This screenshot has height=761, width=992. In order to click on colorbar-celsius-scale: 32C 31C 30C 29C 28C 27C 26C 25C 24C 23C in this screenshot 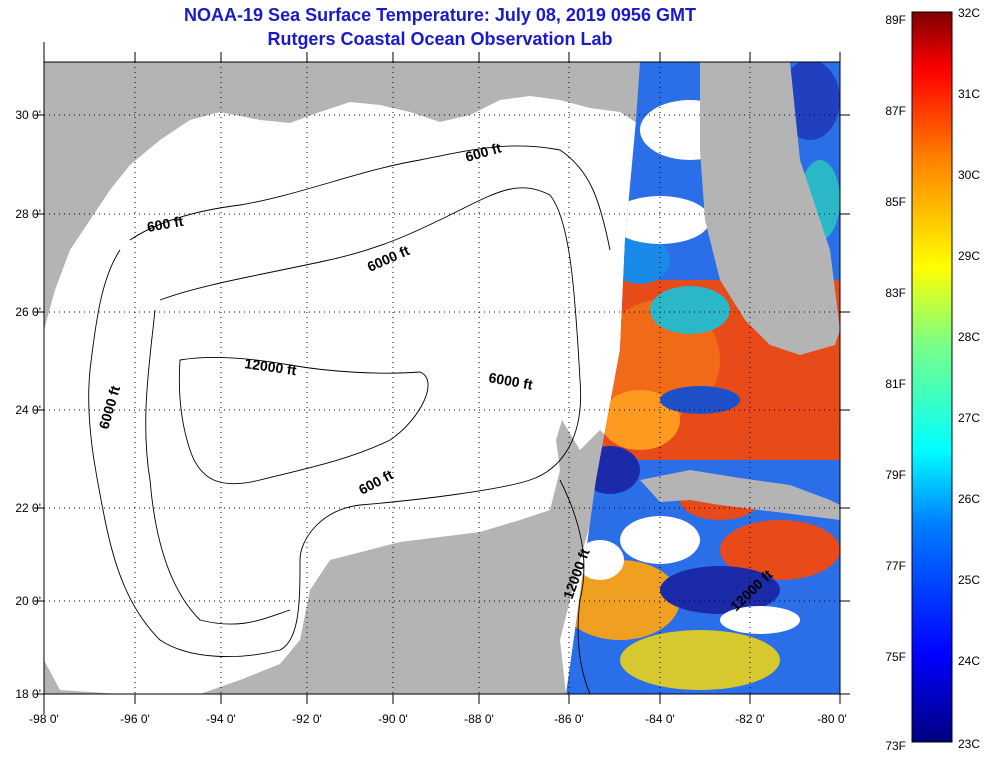, I will do `click(969, 378)`.